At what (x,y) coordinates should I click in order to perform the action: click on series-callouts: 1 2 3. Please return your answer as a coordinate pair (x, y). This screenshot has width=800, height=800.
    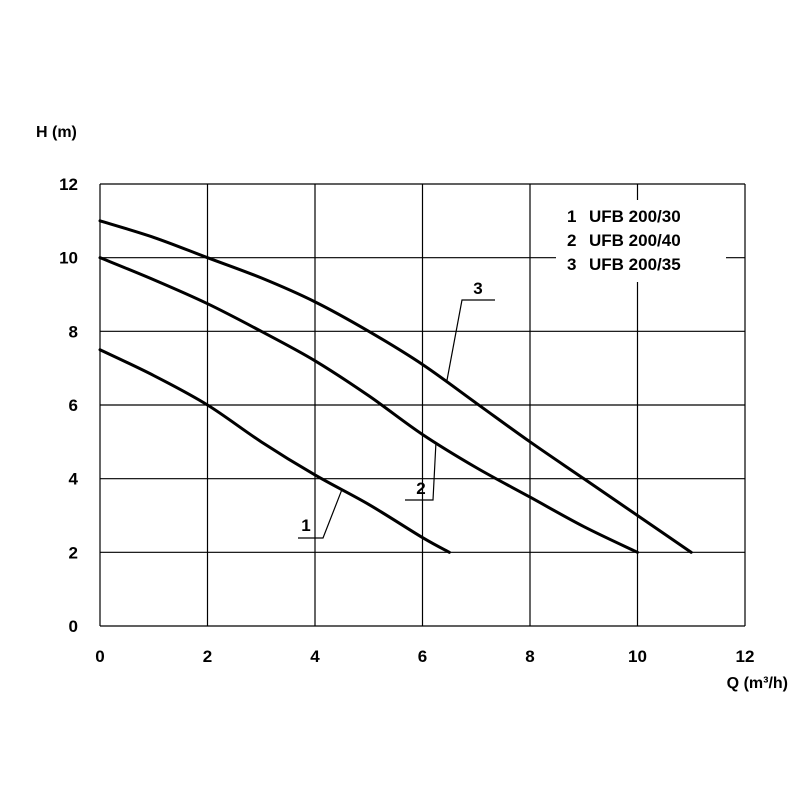
    Looking at the image, I should click on (396, 409).